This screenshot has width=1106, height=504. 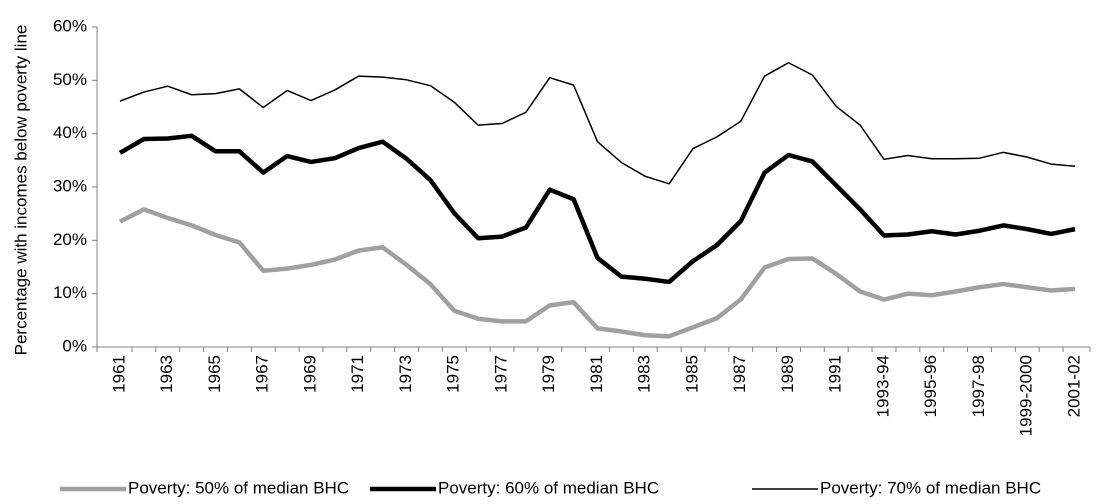 I want to click on x-tick-label: 1999-2000, so click(x=1026, y=395).